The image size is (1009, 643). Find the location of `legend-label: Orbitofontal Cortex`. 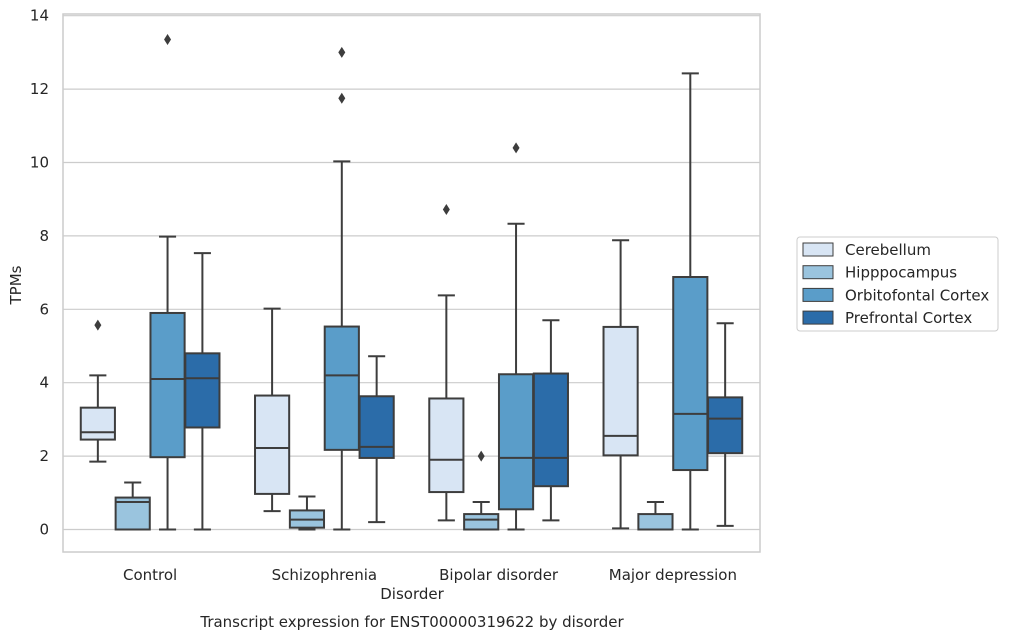

legend-label: Orbitofontal Cortex is located at coordinates (917, 295).